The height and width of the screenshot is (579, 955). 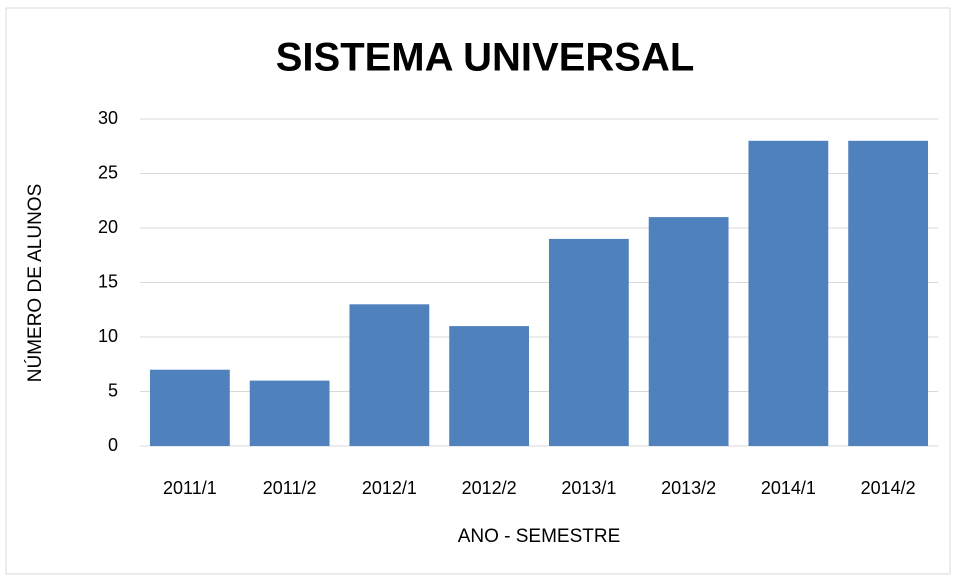 I want to click on y-tick-label: 0, so click(x=113, y=445).